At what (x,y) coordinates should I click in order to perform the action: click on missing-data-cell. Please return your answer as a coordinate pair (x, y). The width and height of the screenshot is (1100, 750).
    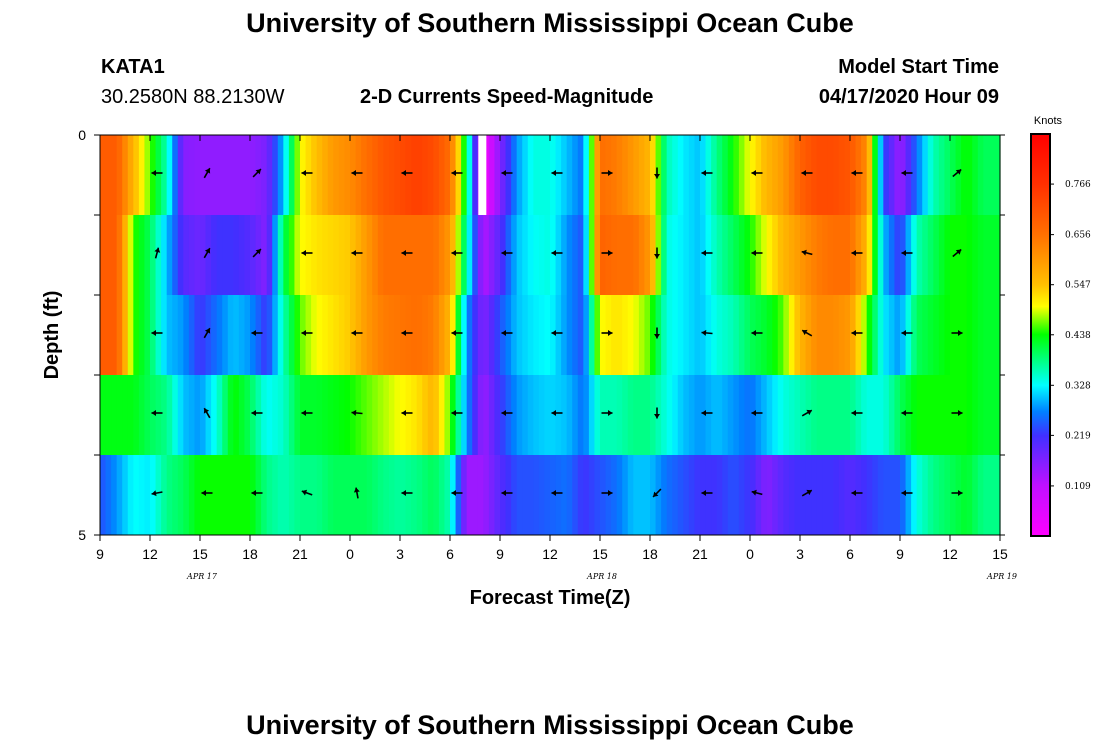
    Looking at the image, I should click on (482, 175).